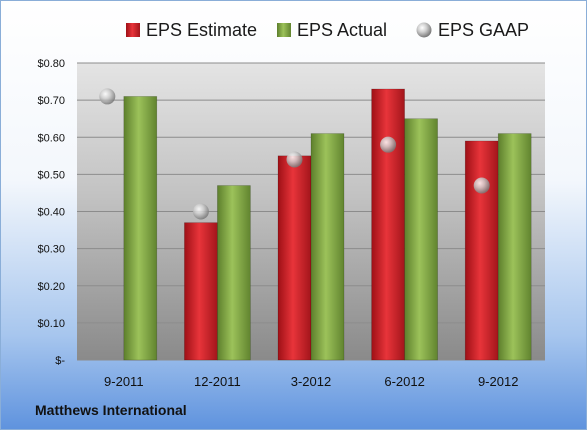 The height and width of the screenshot is (430, 587). What do you see at coordinates (133, 30) in the screenshot?
I see `legend-swatch-eps-estimate` at bounding box center [133, 30].